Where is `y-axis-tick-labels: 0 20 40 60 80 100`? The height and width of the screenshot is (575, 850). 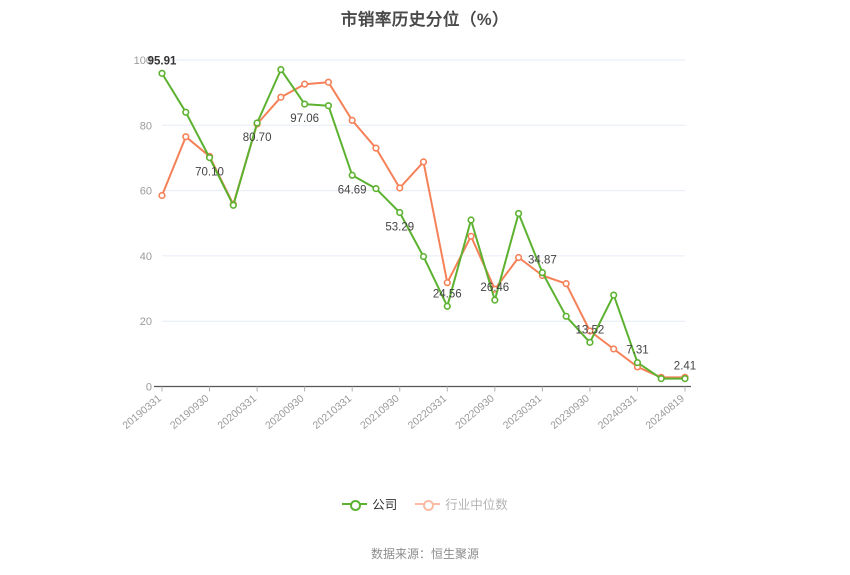 y-axis-tick-labels: 0 20 40 60 80 100 is located at coordinates (143, 224).